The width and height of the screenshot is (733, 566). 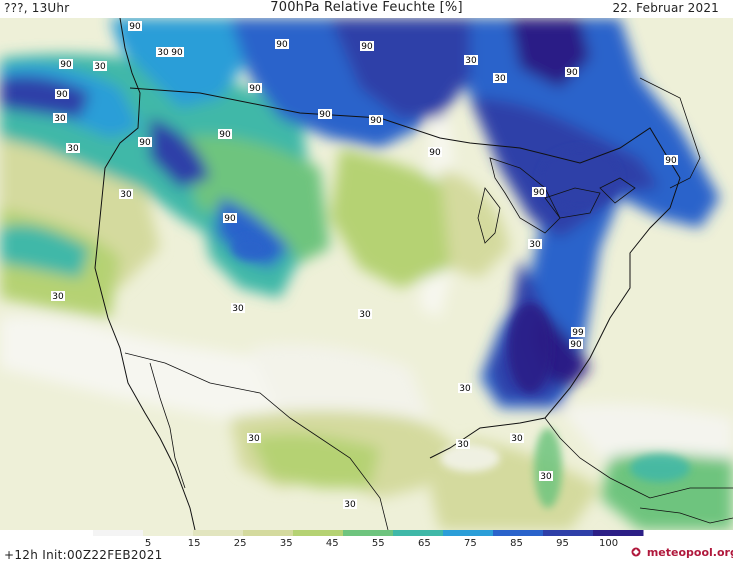 What do you see at coordinates (470, 543) in the screenshot?
I see `legend-tick-label: 75` at bounding box center [470, 543].